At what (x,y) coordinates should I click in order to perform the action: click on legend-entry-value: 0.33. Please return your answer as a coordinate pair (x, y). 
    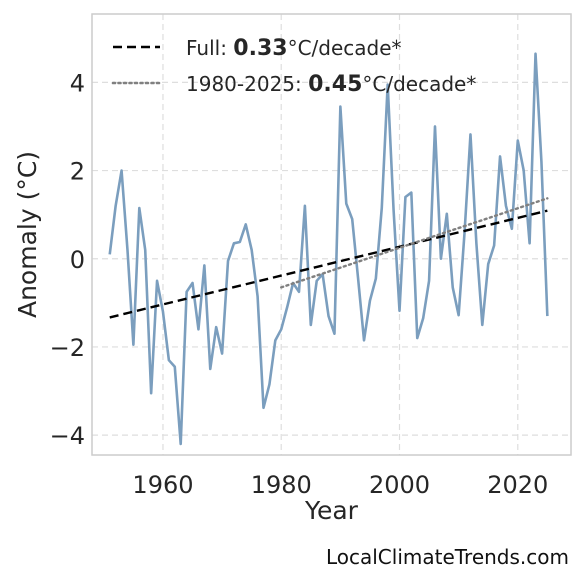
    Looking at the image, I should click on (260, 48).